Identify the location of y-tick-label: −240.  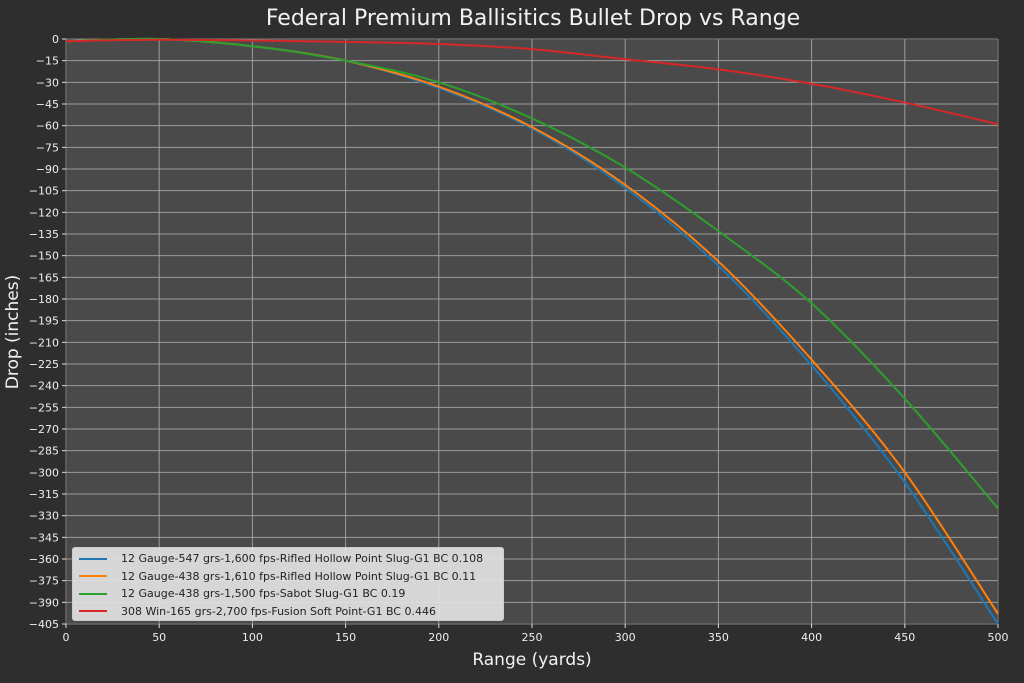
(44, 386).